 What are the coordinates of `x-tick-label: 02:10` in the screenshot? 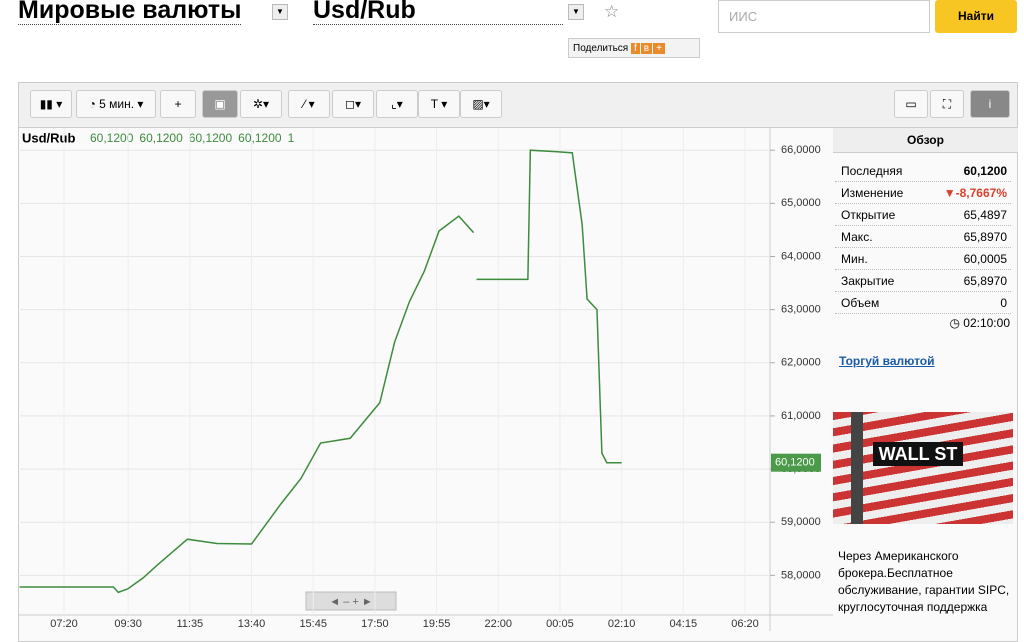 It's located at (622, 624).